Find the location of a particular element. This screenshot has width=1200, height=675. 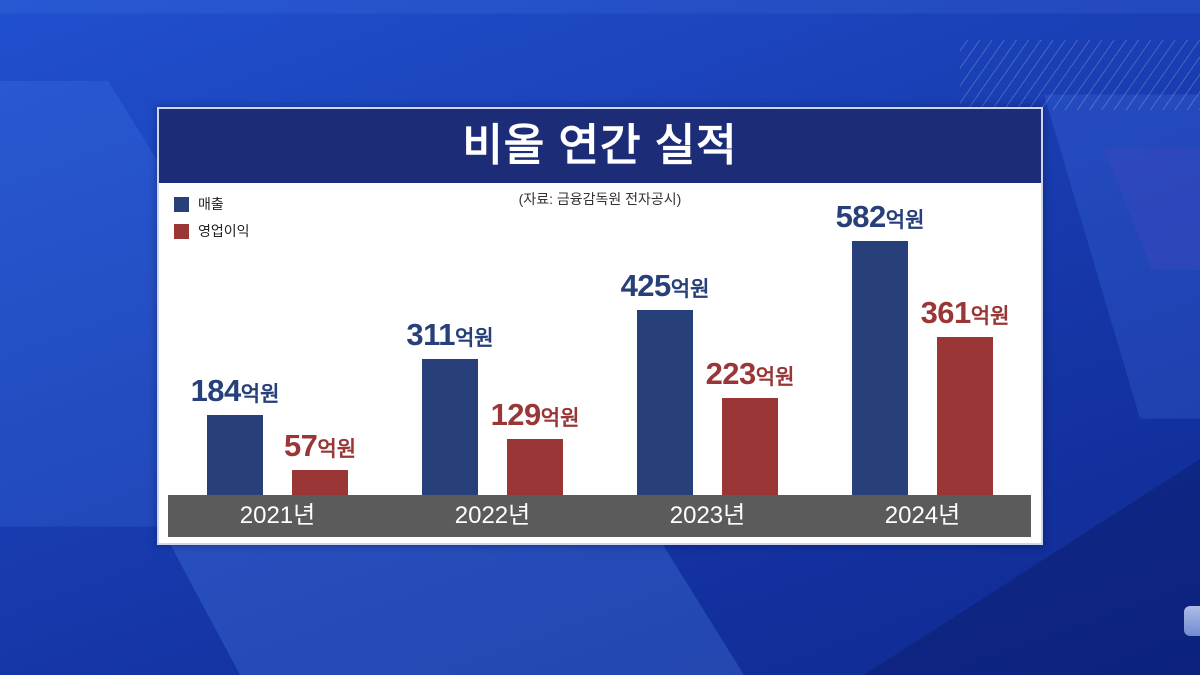

legend-item-revenue: 매출 is located at coordinates (199, 204).